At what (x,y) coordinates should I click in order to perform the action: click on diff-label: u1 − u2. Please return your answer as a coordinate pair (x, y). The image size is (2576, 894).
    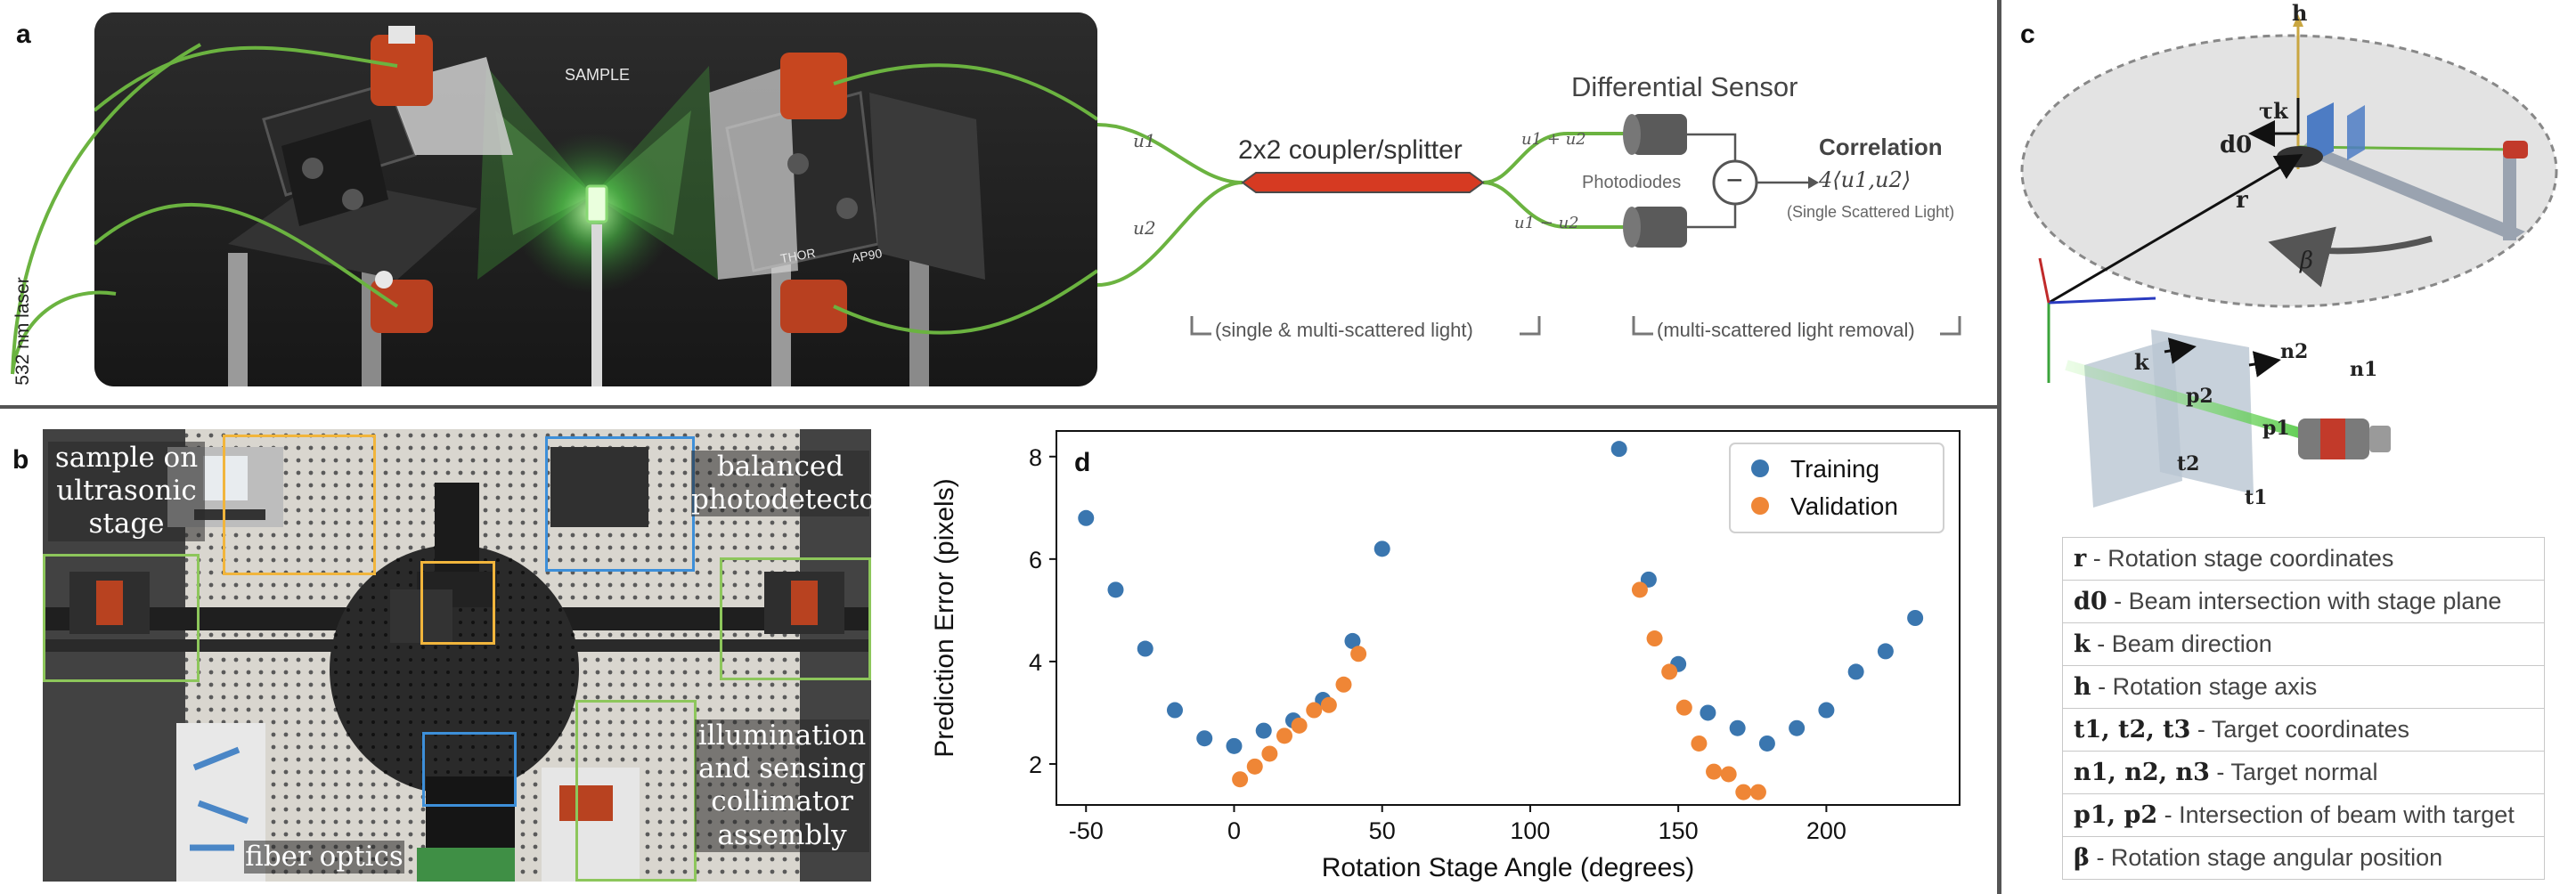
    Looking at the image, I should click on (1547, 223).